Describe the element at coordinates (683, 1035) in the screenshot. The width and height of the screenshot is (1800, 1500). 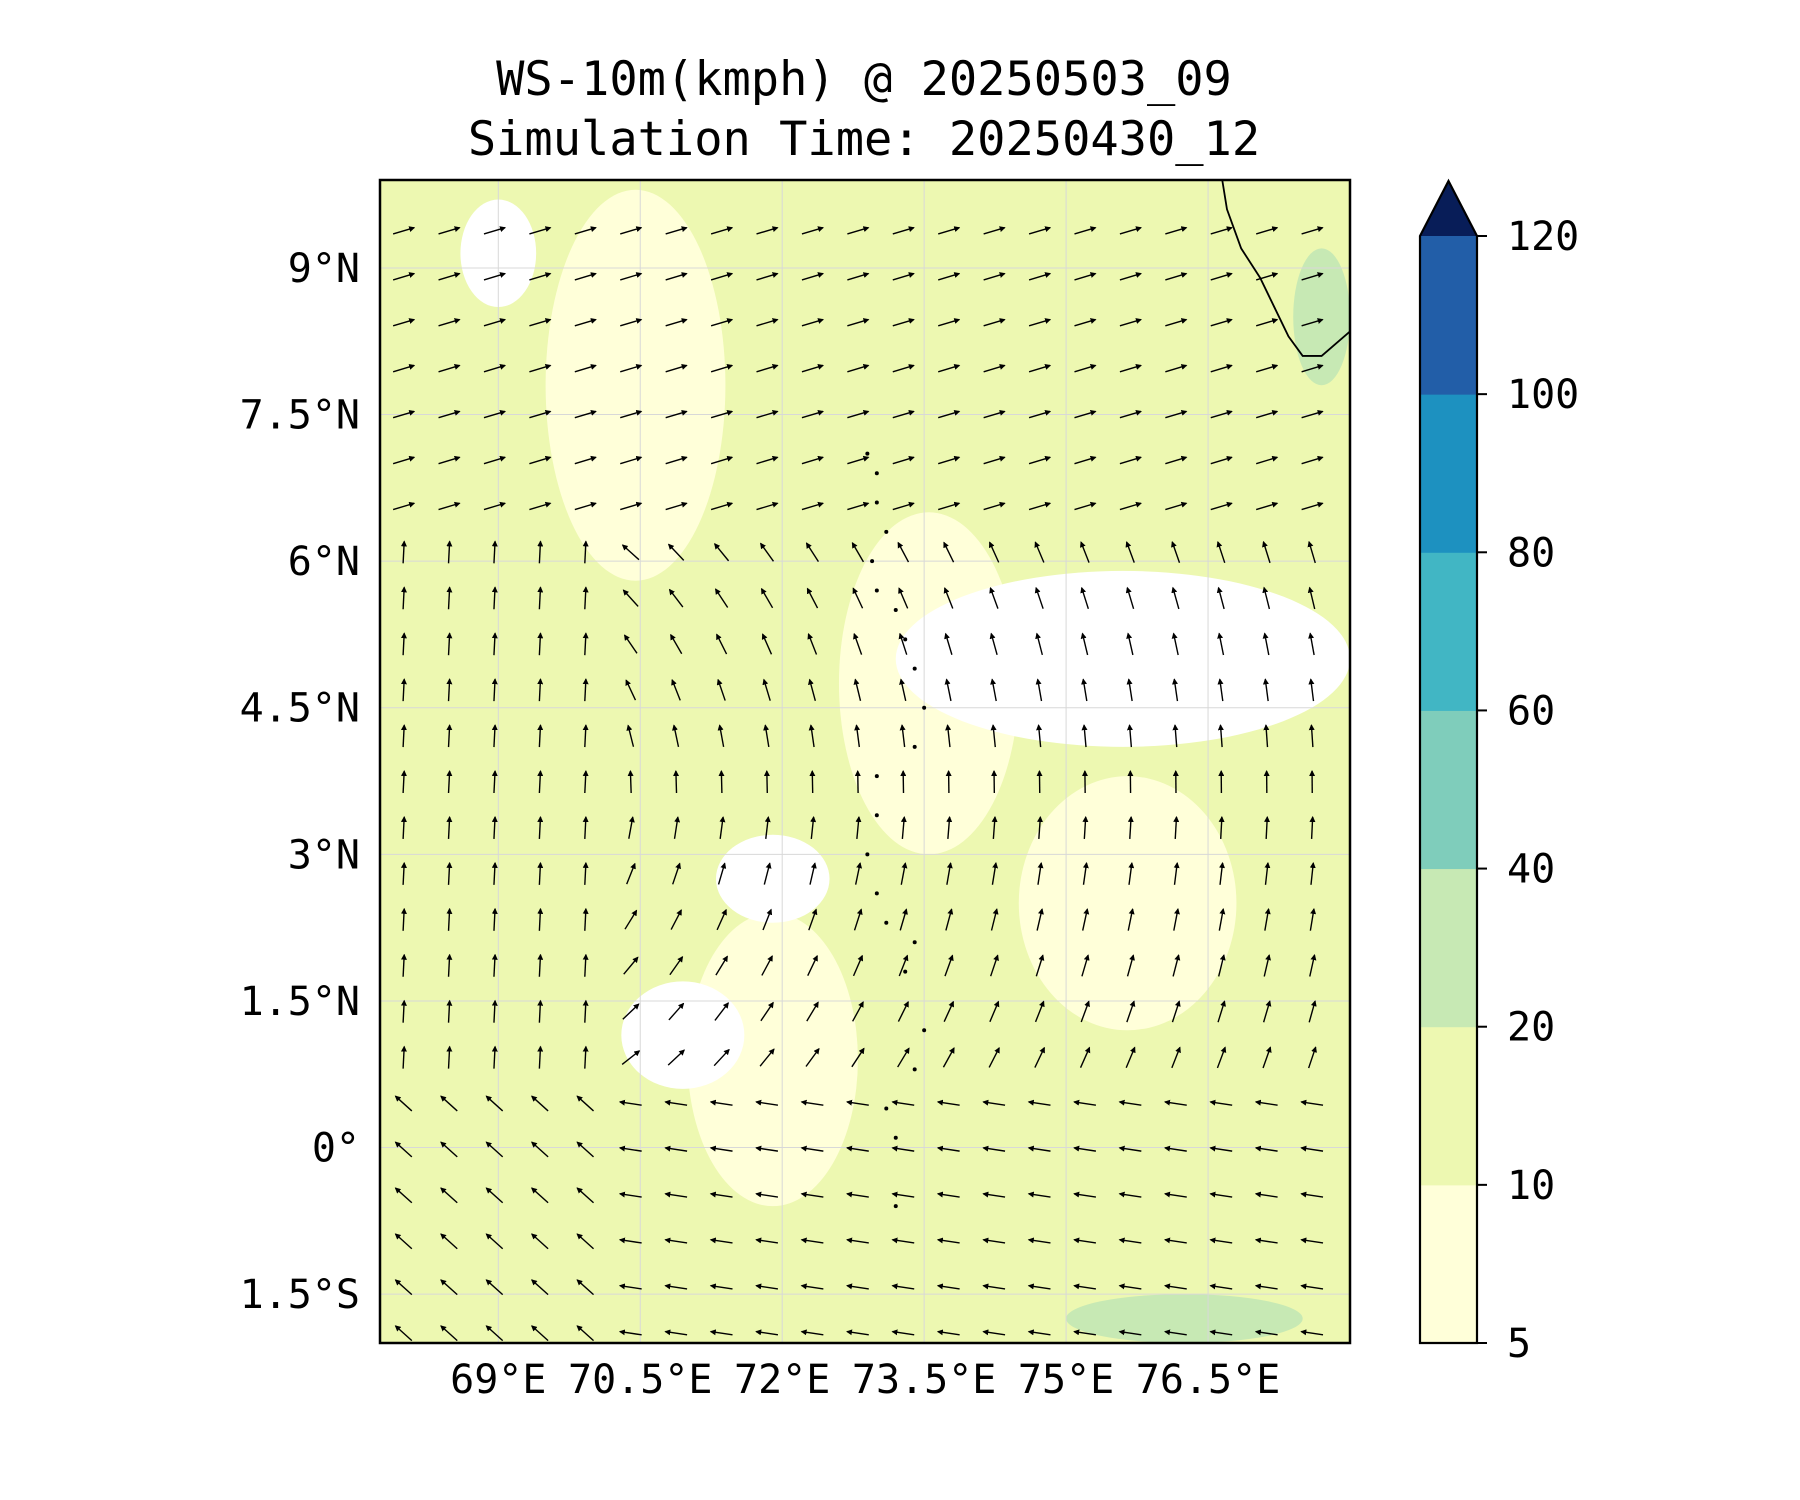
I see `calm-region` at that location.